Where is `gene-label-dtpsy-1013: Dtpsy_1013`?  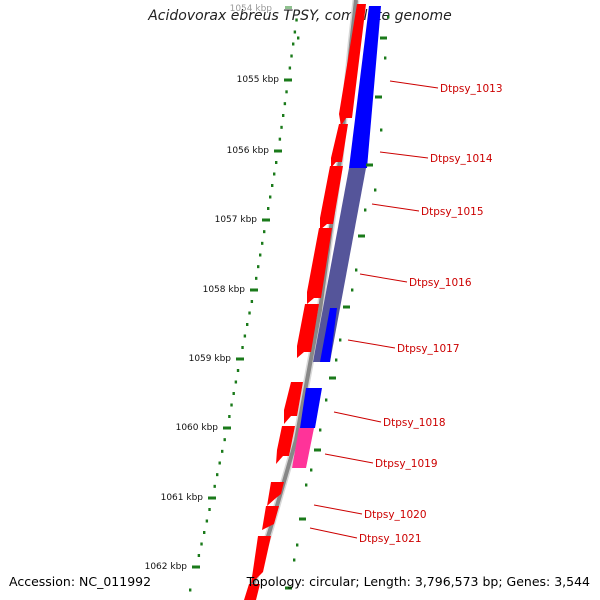
gene-label-dtpsy-1013: Dtpsy_1013 is located at coordinates (471, 89).